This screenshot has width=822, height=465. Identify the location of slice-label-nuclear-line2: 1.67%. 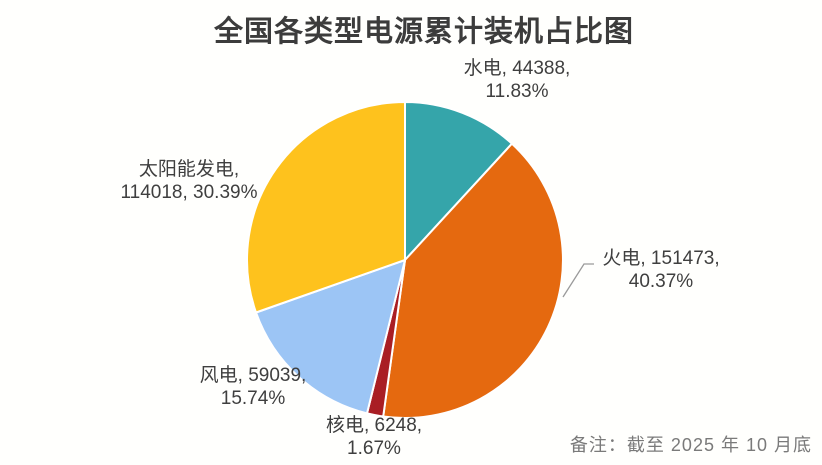
(374, 448).